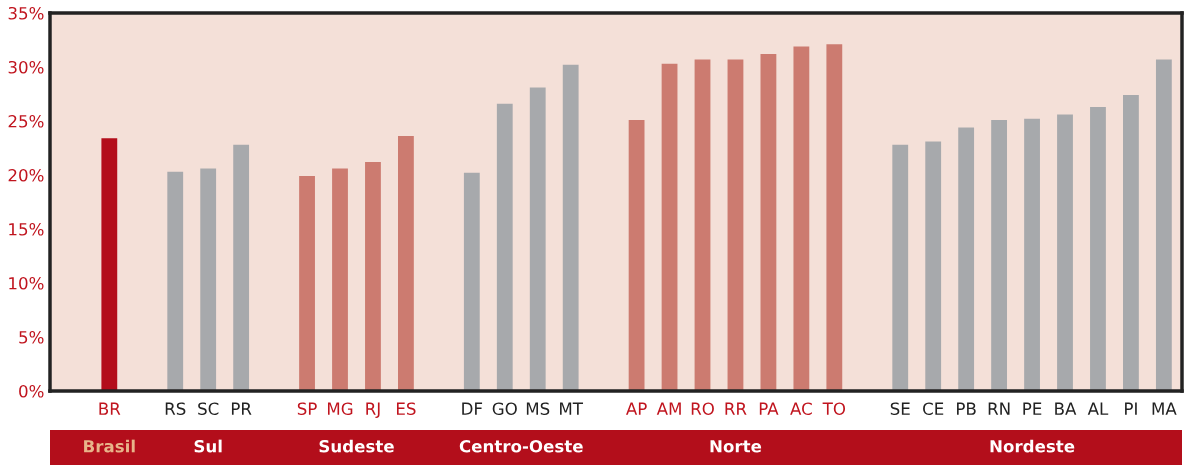 The width and height of the screenshot is (1184, 465). What do you see at coordinates (1066, 408) in the screenshot?
I see `x-tick-label: BA` at bounding box center [1066, 408].